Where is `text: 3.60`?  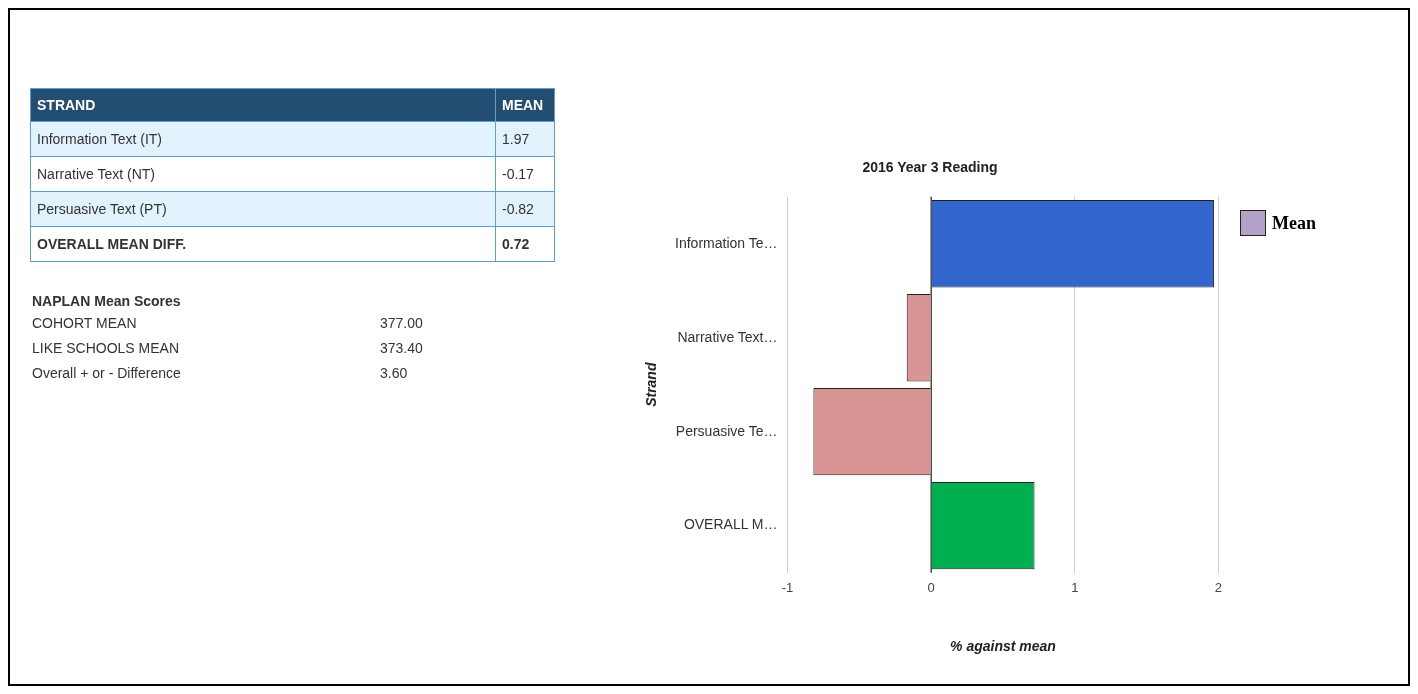
text: 3.60 is located at coordinates (394, 373).